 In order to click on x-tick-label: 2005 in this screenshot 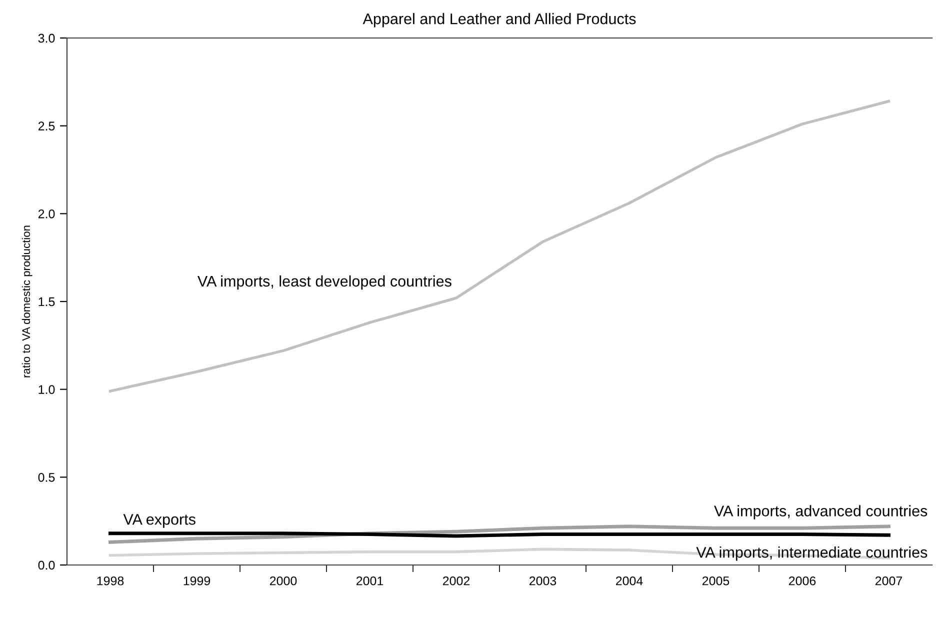, I will do `click(716, 581)`.